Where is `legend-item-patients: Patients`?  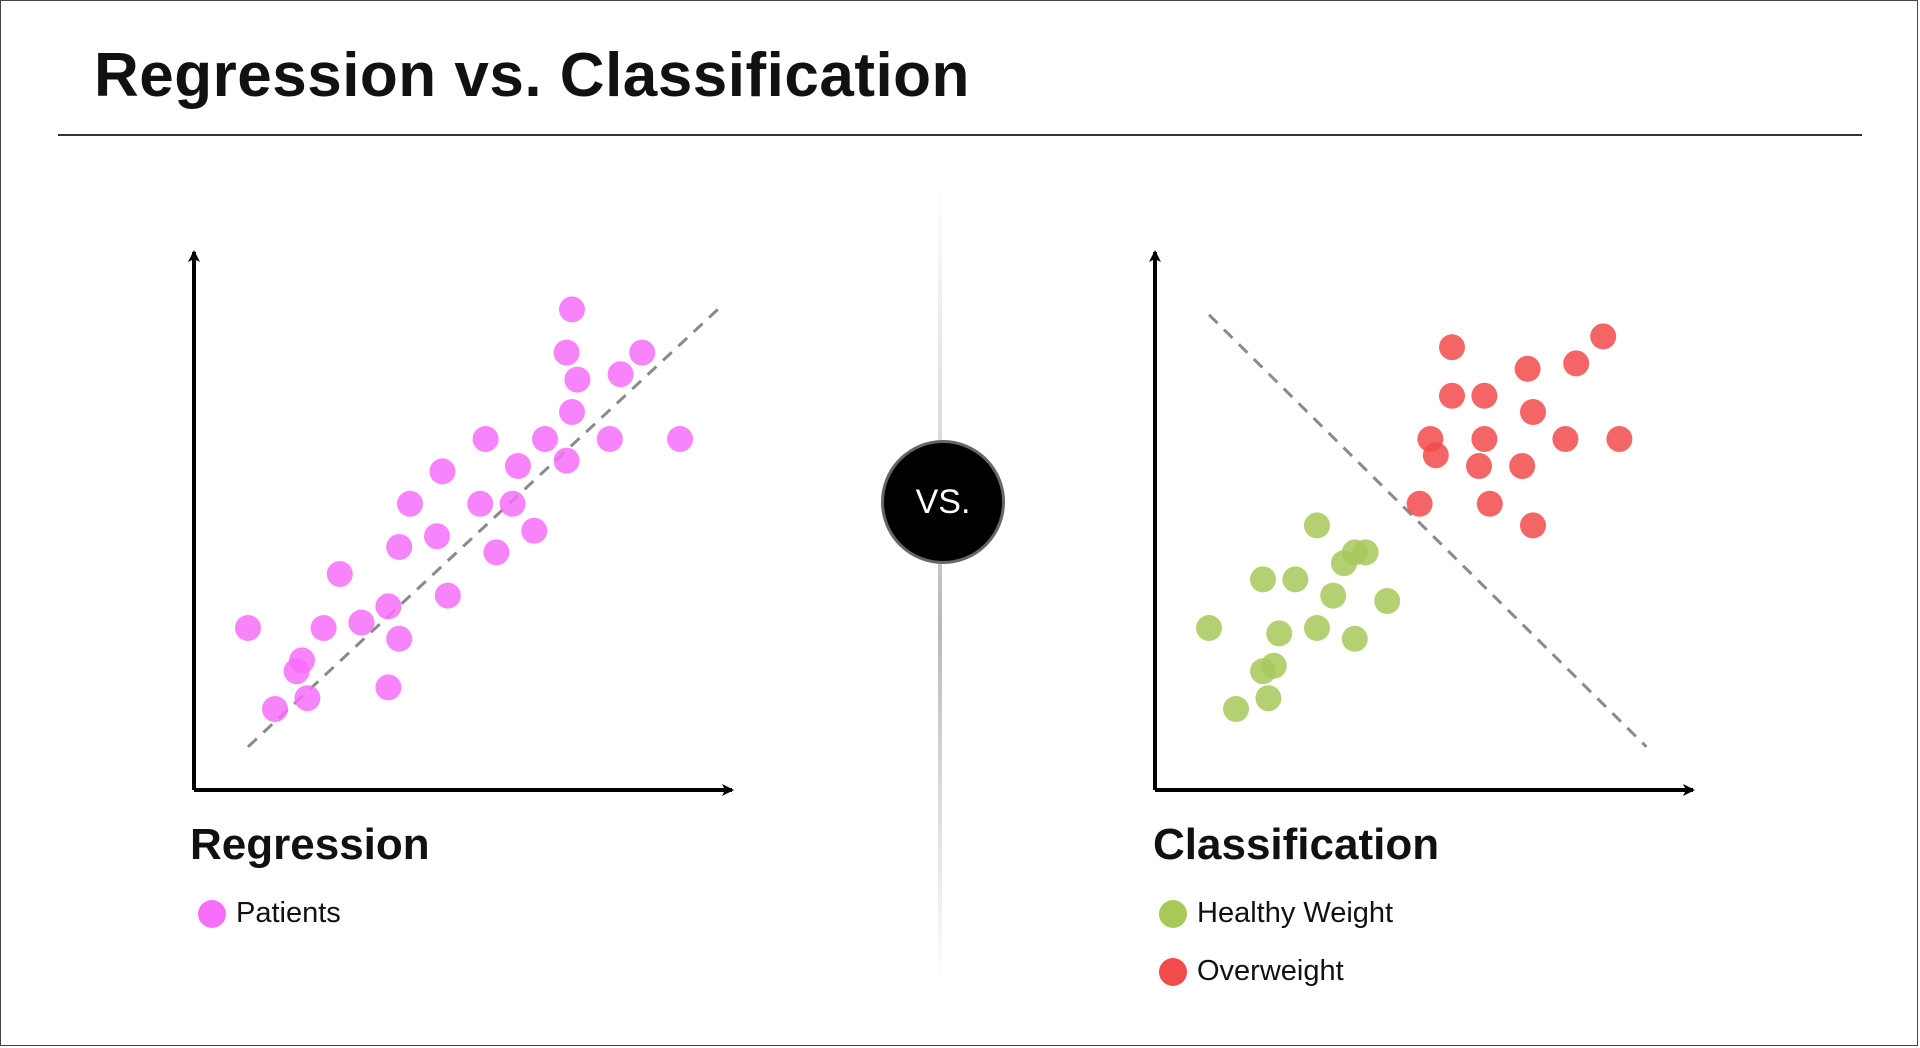
legend-item-patients: Patients is located at coordinates (269, 913).